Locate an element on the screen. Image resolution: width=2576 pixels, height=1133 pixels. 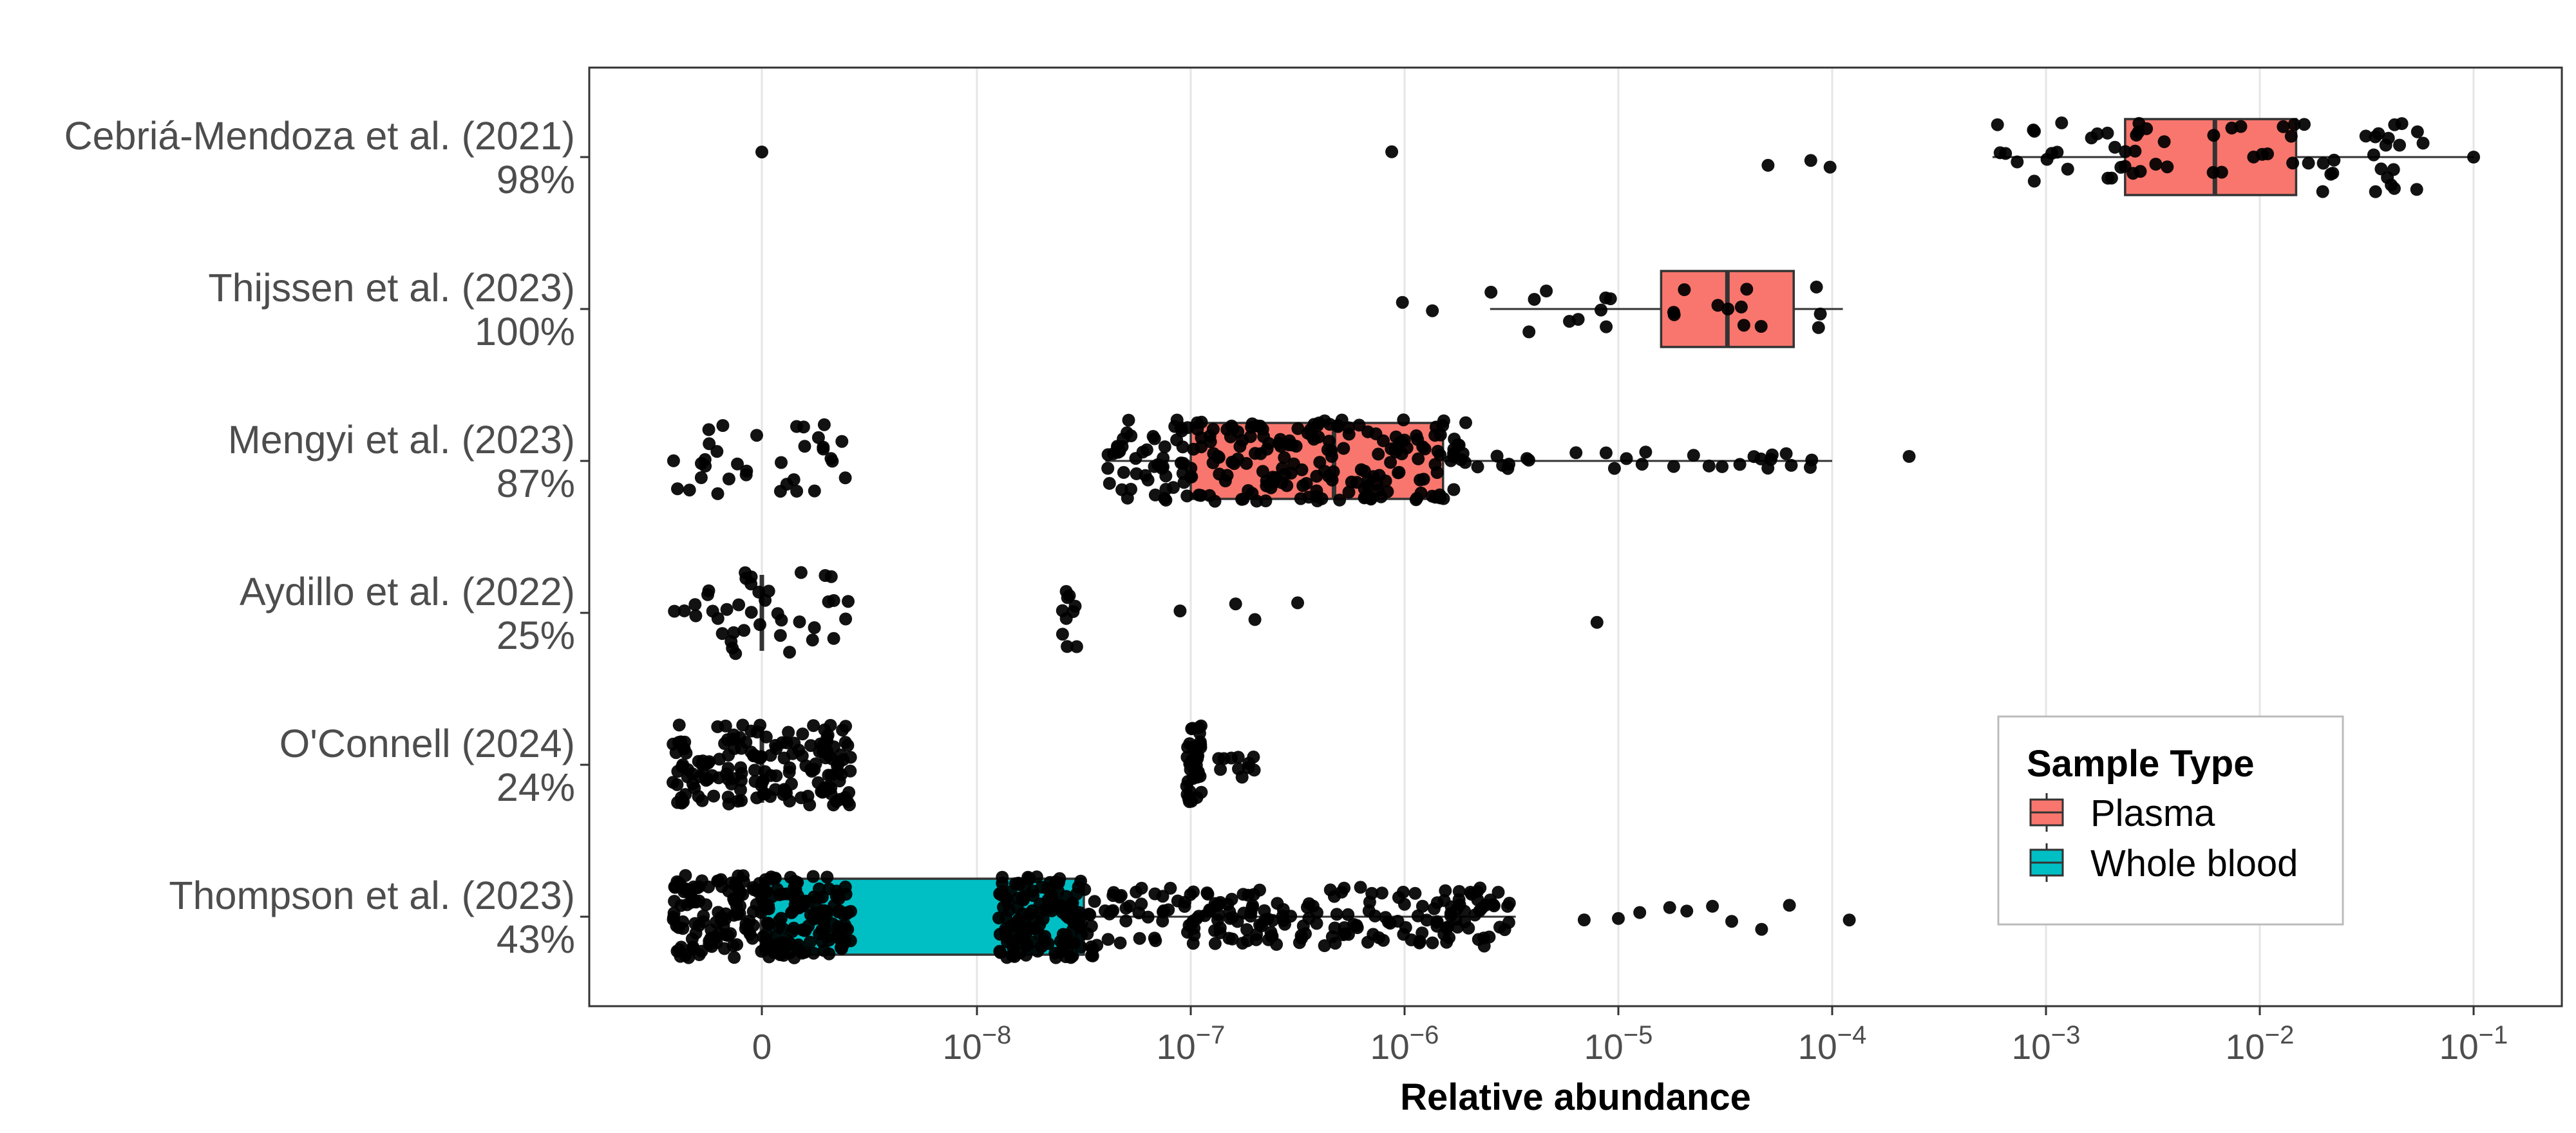
y-label-pct: 24% is located at coordinates (536, 787).